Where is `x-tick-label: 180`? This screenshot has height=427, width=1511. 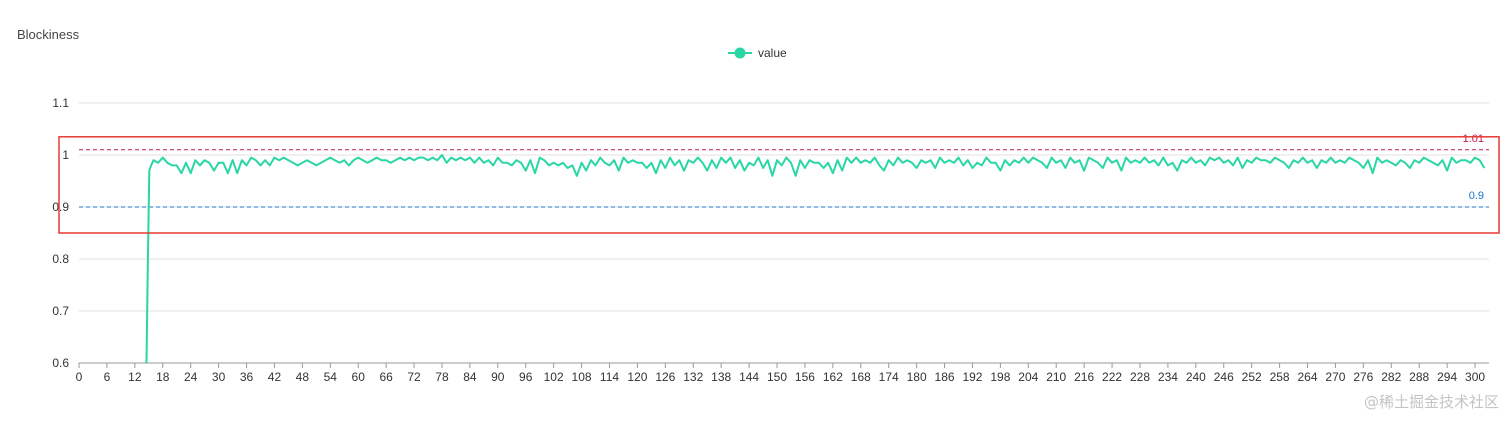 x-tick-label: 180 is located at coordinates (917, 377).